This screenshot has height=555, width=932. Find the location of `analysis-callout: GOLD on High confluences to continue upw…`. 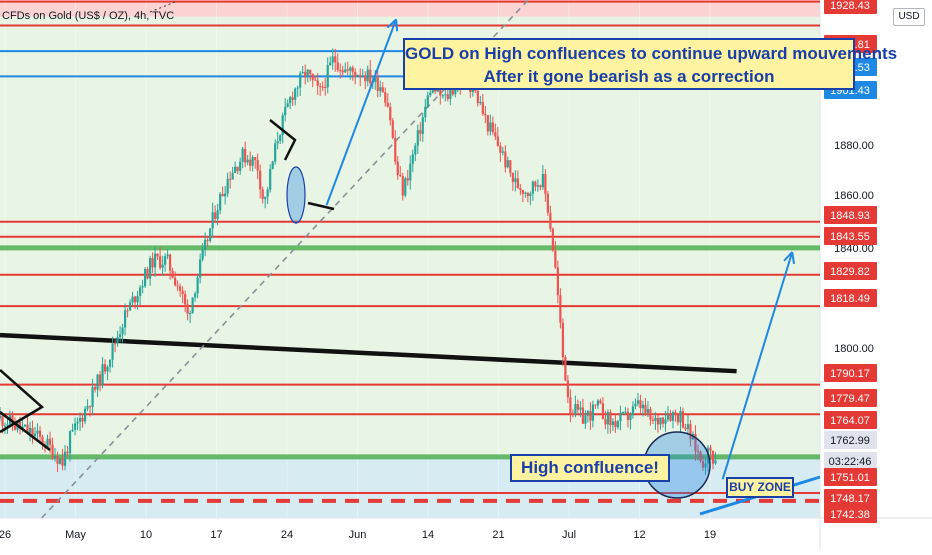

analysis-callout: GOLD on High confluences to continue upw… is located at coordinates (650, 64).